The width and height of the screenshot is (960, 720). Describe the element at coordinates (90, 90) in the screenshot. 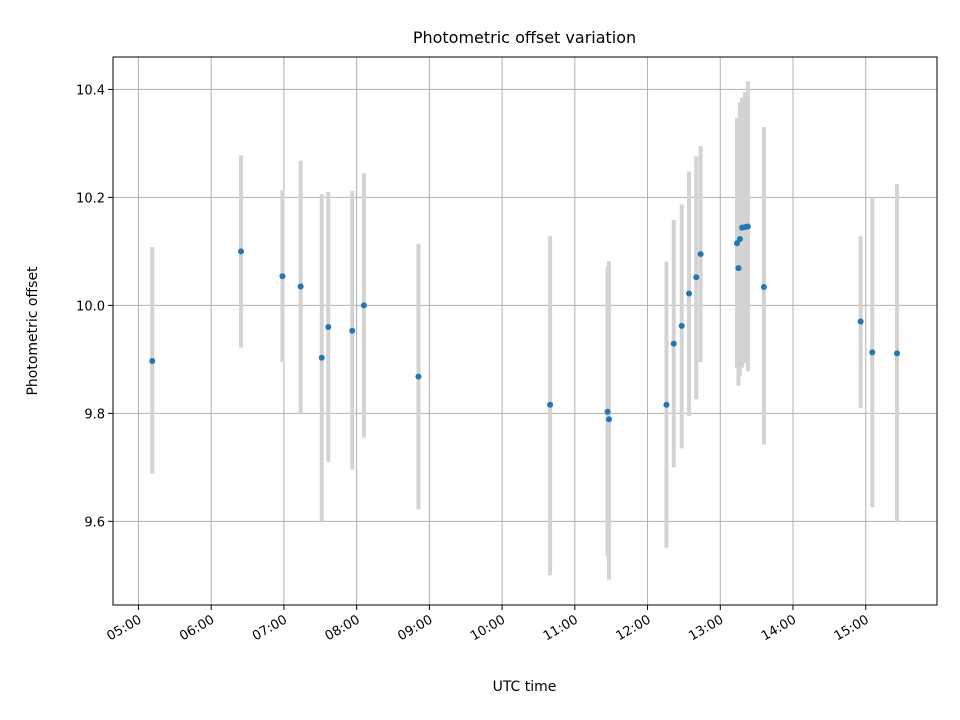

I see `y-tick-label: 10.4` at that location.